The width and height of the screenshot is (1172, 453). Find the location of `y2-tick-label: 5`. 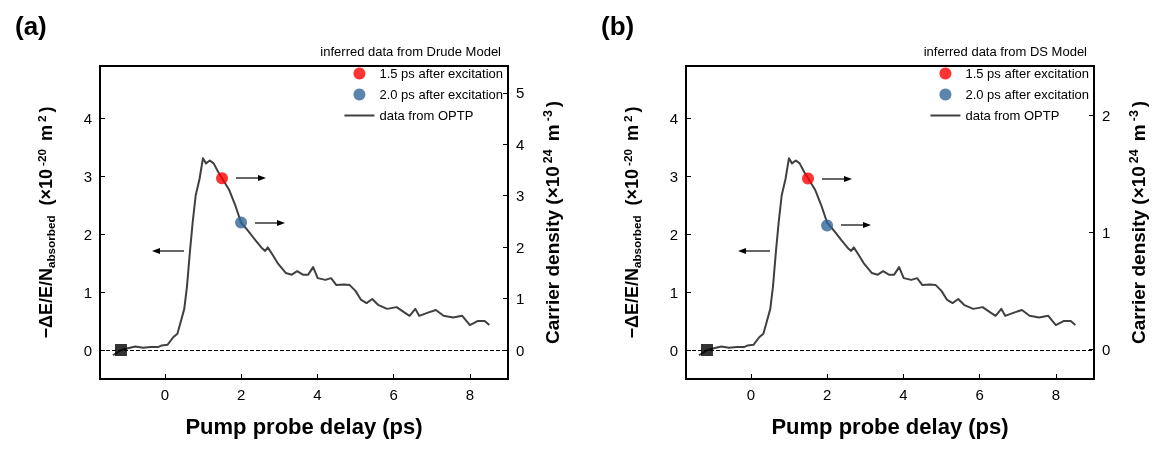

y2-tick-label: 5 is located at coordinates (520, 93).